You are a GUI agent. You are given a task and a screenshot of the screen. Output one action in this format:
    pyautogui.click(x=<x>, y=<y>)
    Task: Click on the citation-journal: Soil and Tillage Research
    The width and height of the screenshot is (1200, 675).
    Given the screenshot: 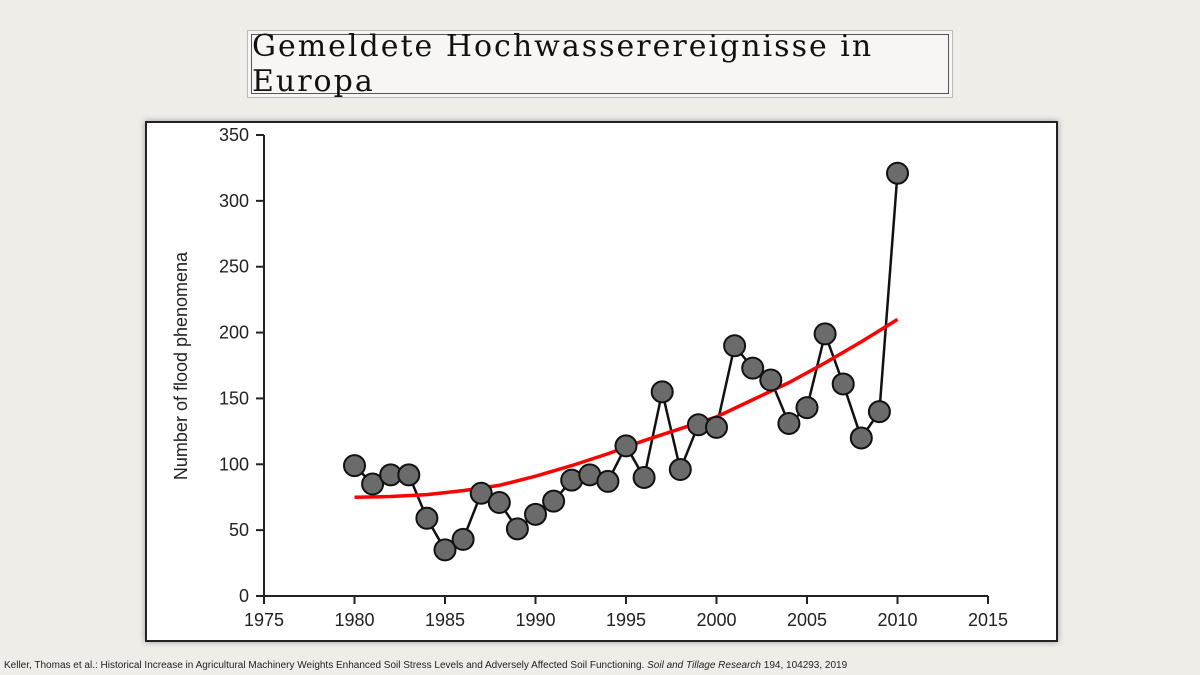 What is the action you would take?
    pyautogui.click(x=704, y=665)
    